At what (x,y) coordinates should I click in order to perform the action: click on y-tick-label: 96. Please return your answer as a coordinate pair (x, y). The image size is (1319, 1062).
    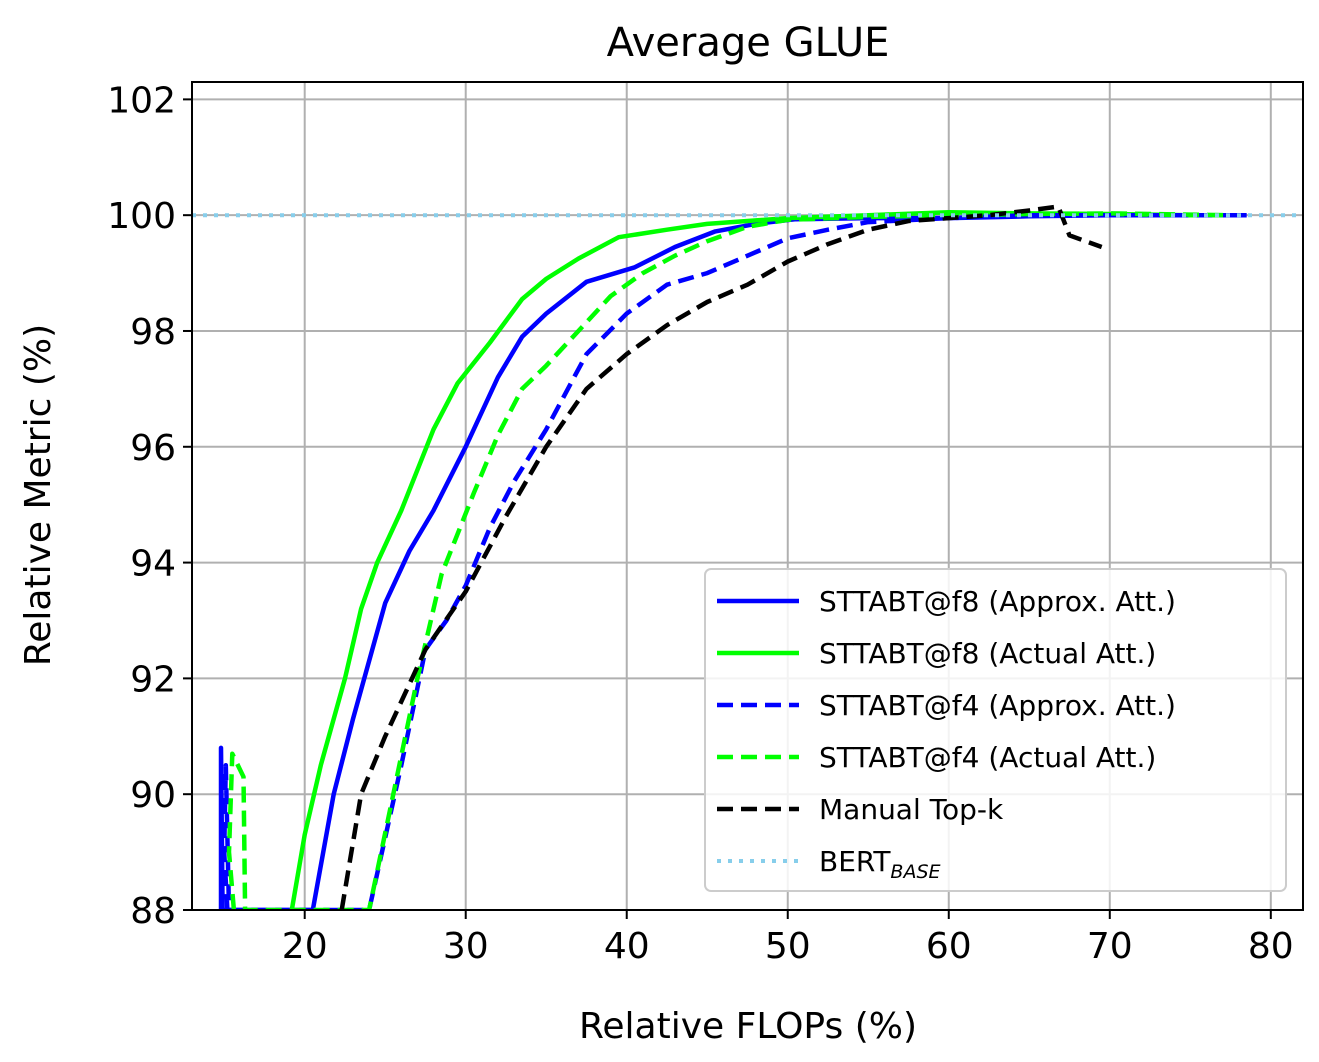
    Looking at the image, I should click on (153, 448).